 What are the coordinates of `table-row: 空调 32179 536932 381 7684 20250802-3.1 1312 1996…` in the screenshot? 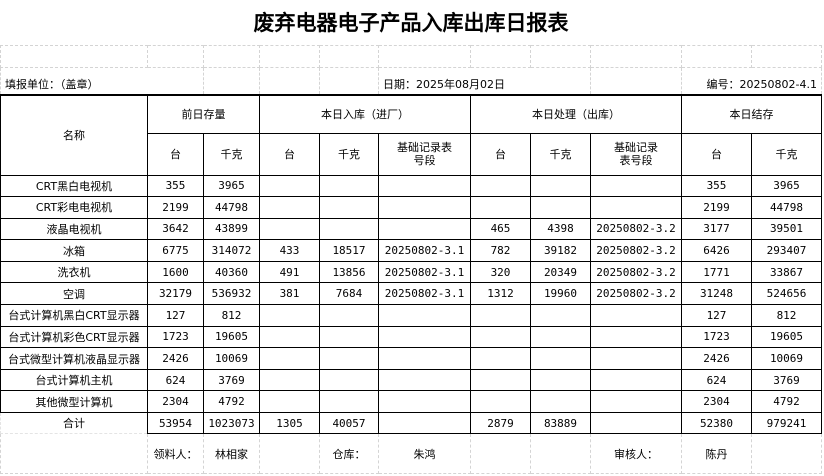 It's located at (411, 294).